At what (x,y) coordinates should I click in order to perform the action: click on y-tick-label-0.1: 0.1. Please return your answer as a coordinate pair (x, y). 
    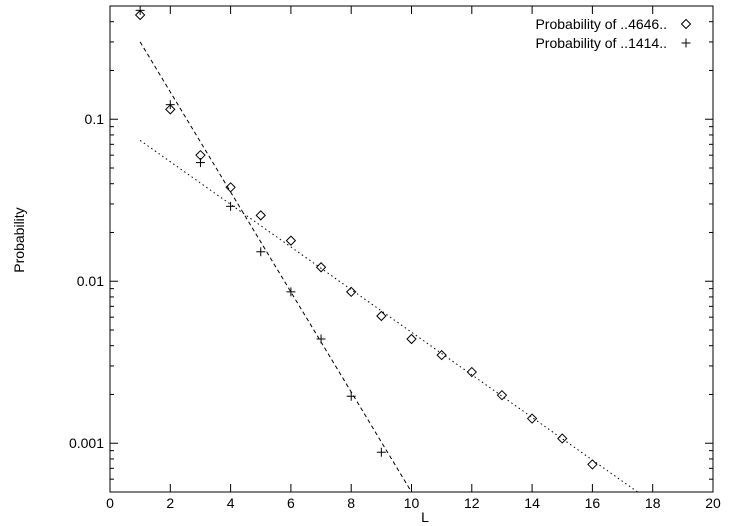
    Looking at the image, I should click on (95, 119).